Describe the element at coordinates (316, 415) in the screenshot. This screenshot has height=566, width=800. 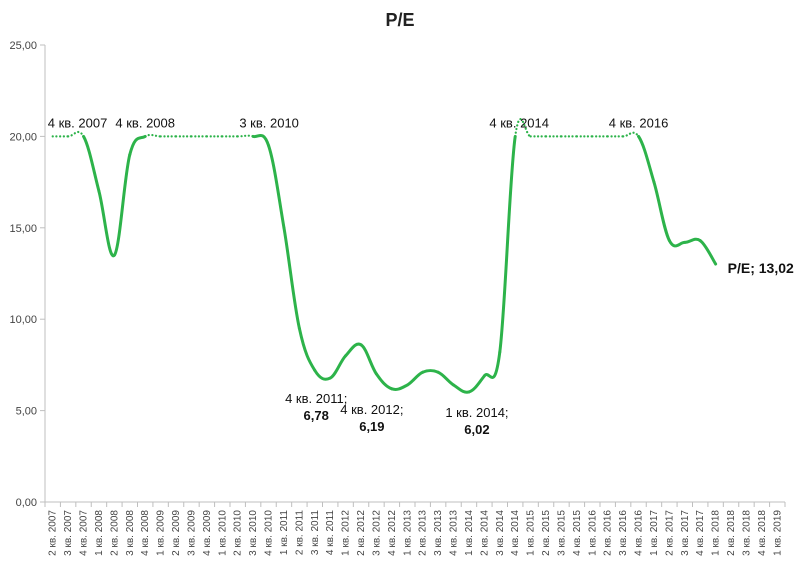
I see `annotation-value: 6,78` at that location.